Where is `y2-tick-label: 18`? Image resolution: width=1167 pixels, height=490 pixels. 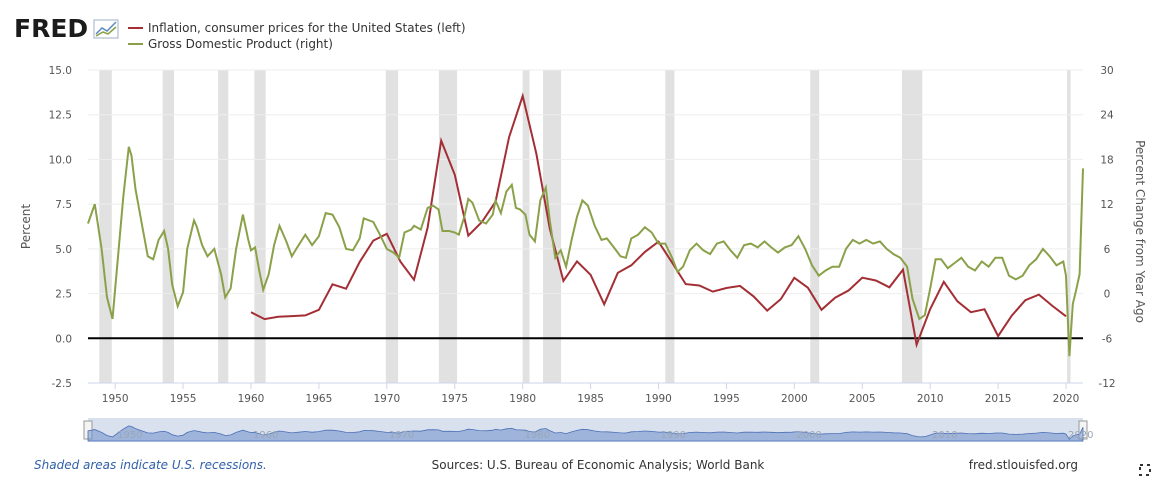
y2-tick-label: 18 is located at coordinates (1106, 160).